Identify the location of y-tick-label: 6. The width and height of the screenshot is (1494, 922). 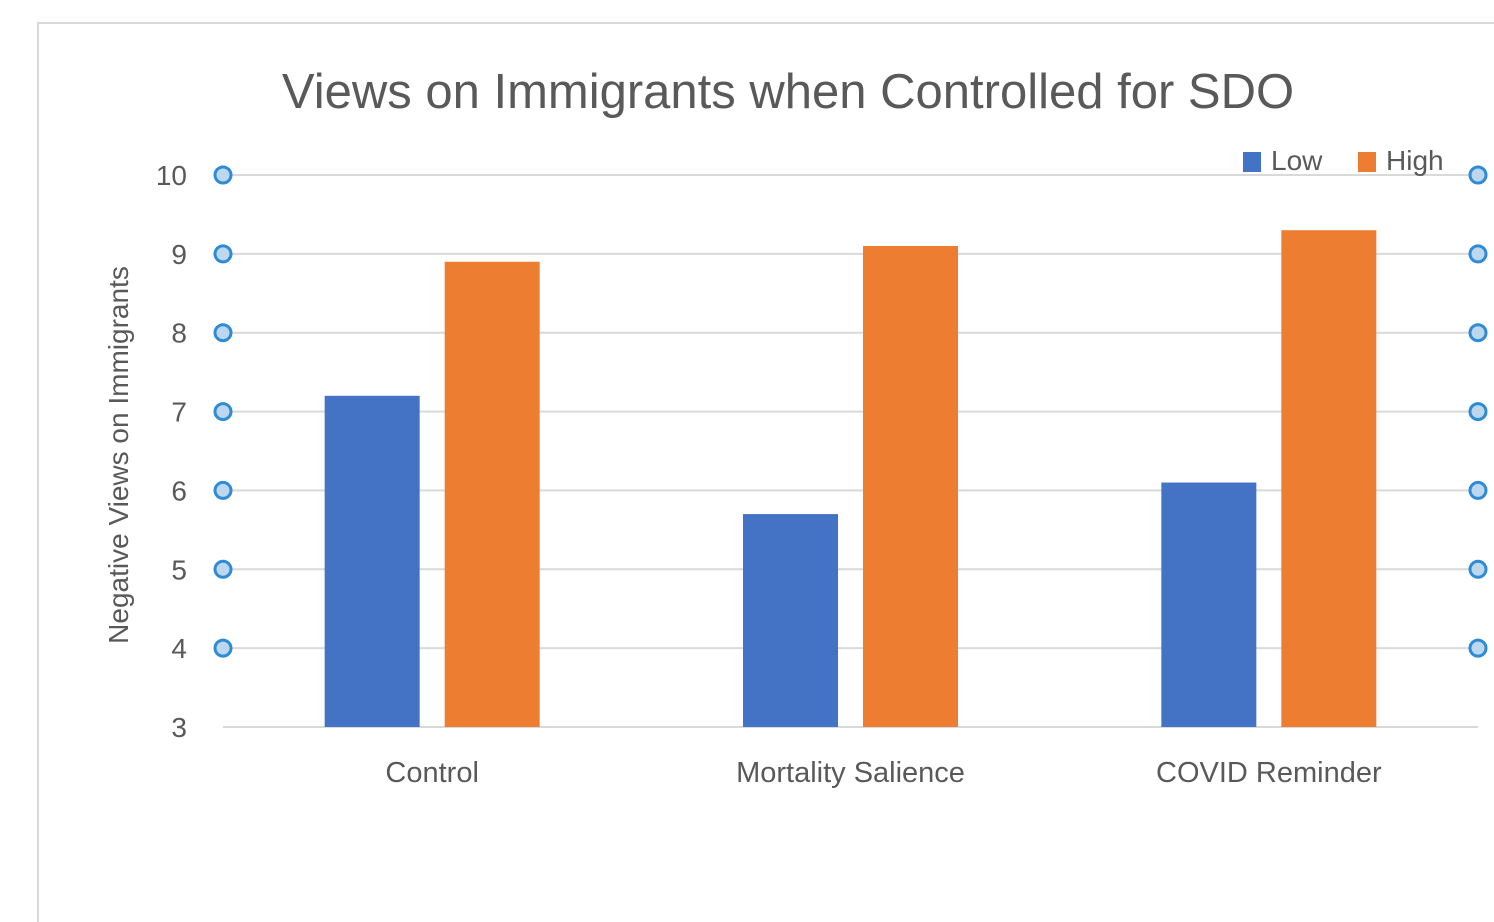
(179, 490).